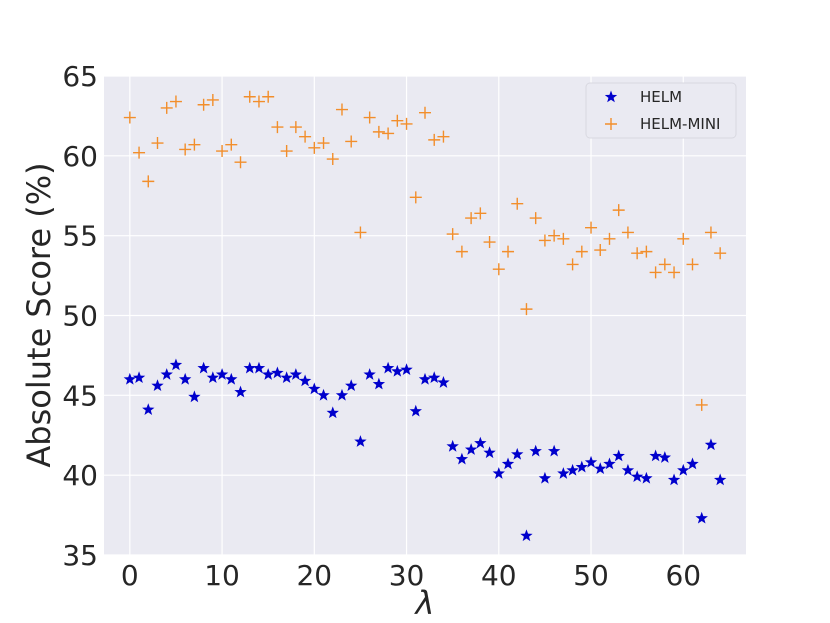 Image resolution: width=830 pixels, height=623 pixels. I want to click on x-tick-label: 10, so click(222, 575).